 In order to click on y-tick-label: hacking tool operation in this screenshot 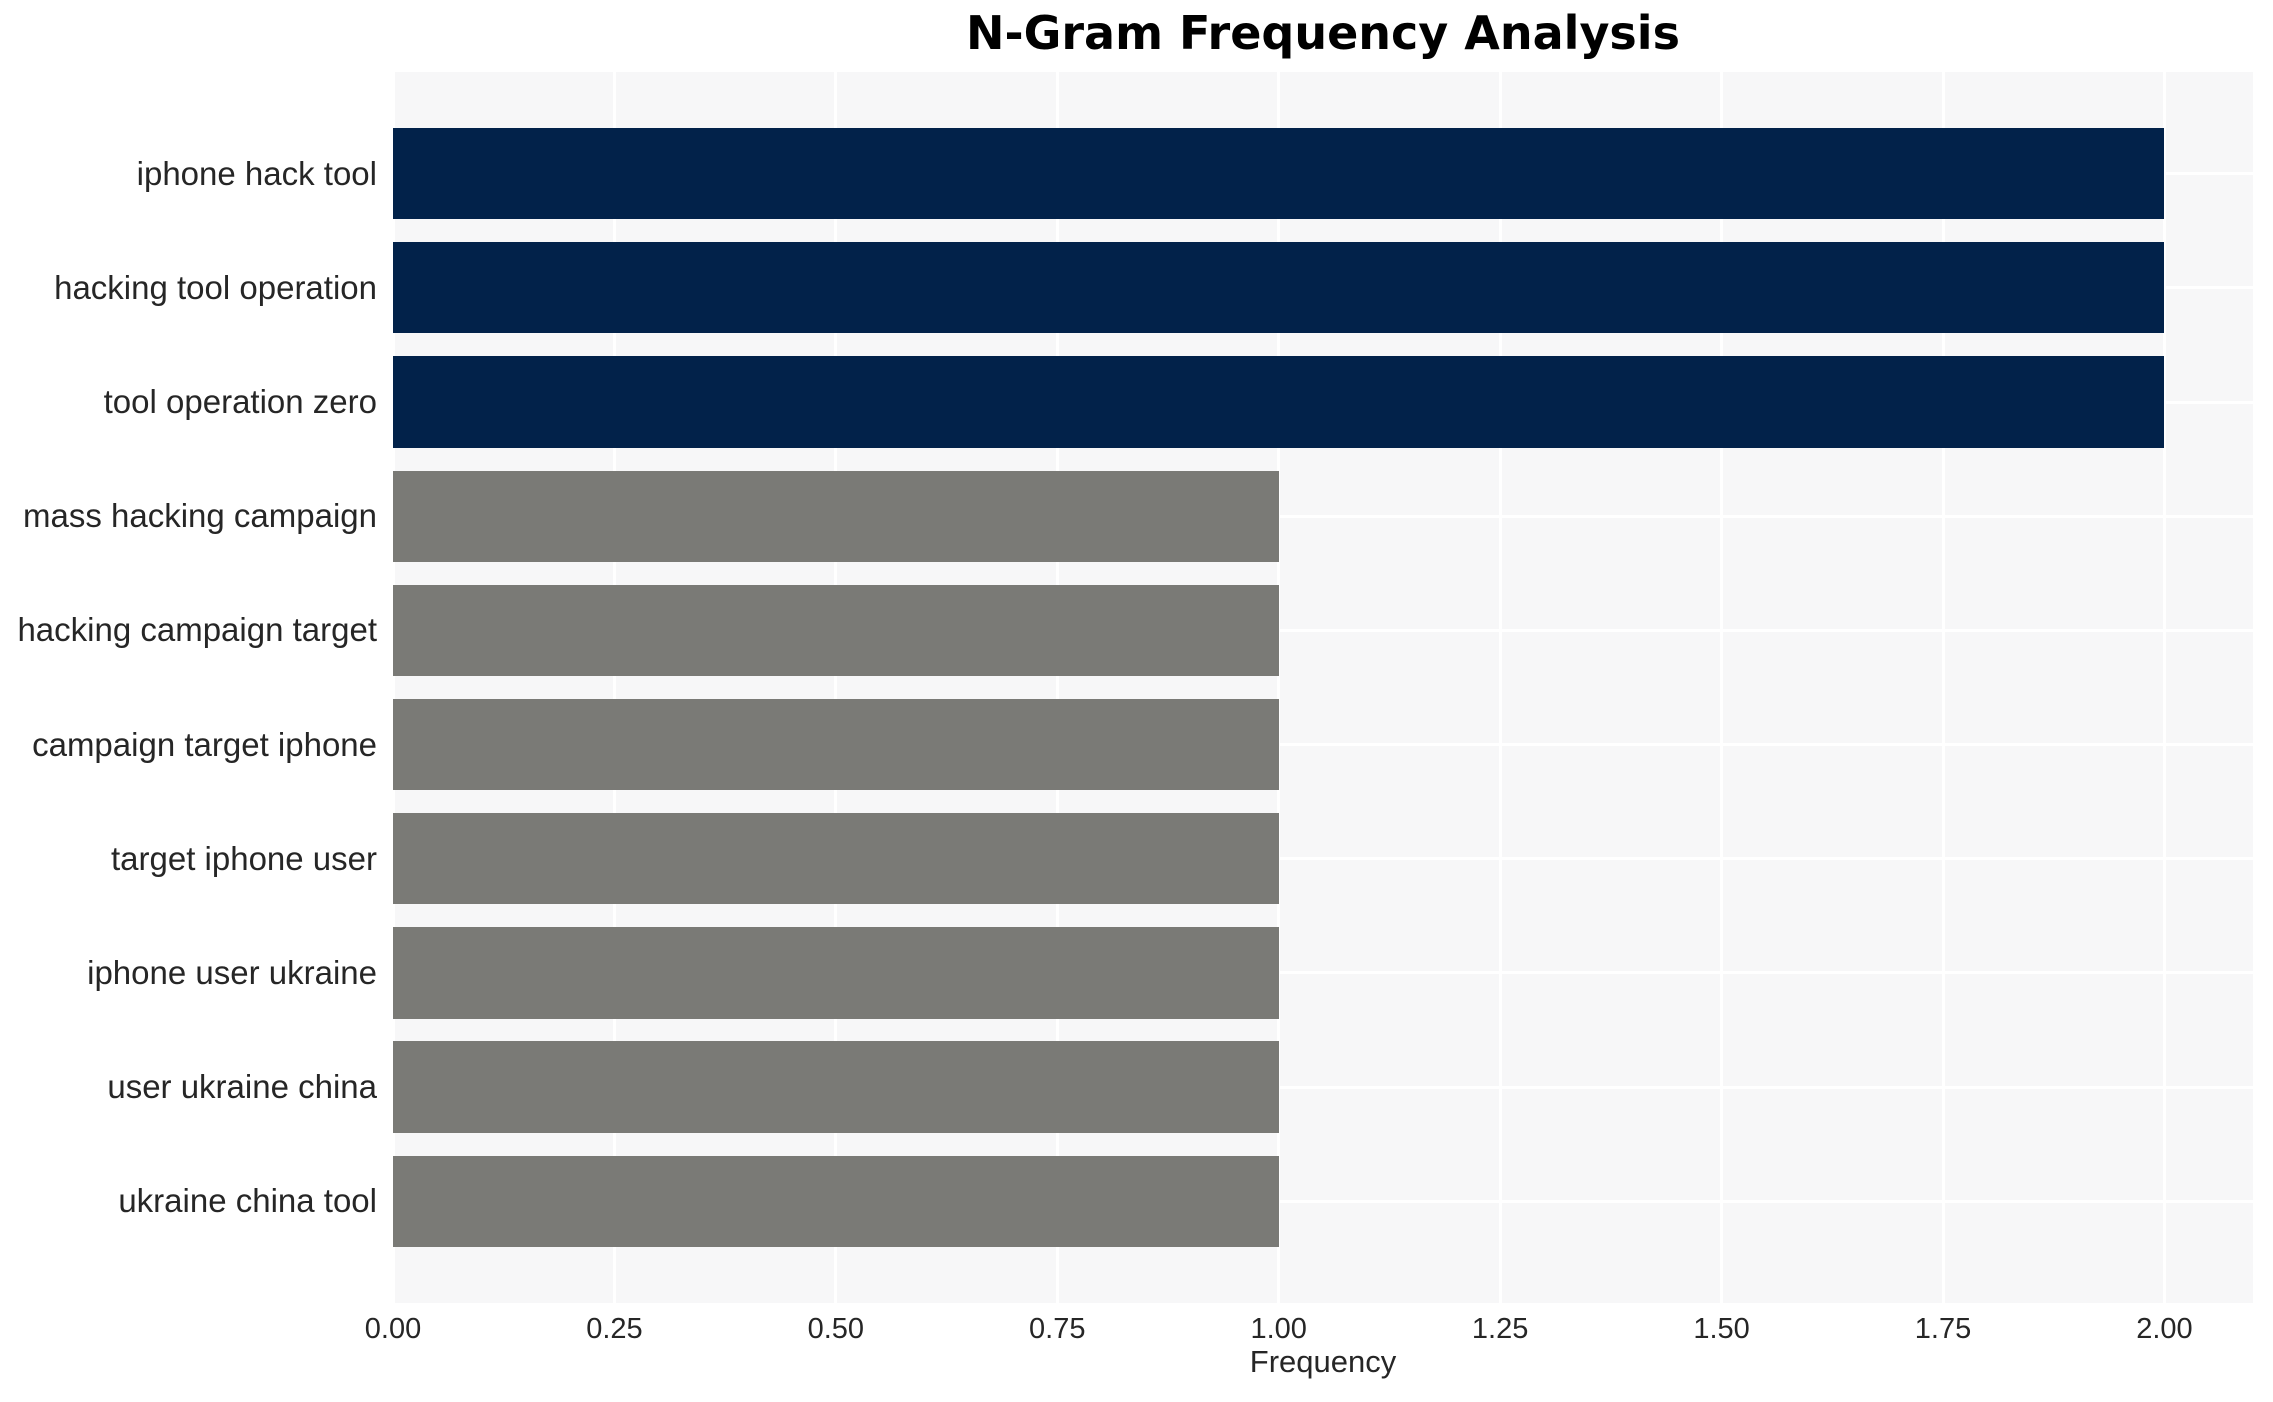, I will do `click(215, 287)`.